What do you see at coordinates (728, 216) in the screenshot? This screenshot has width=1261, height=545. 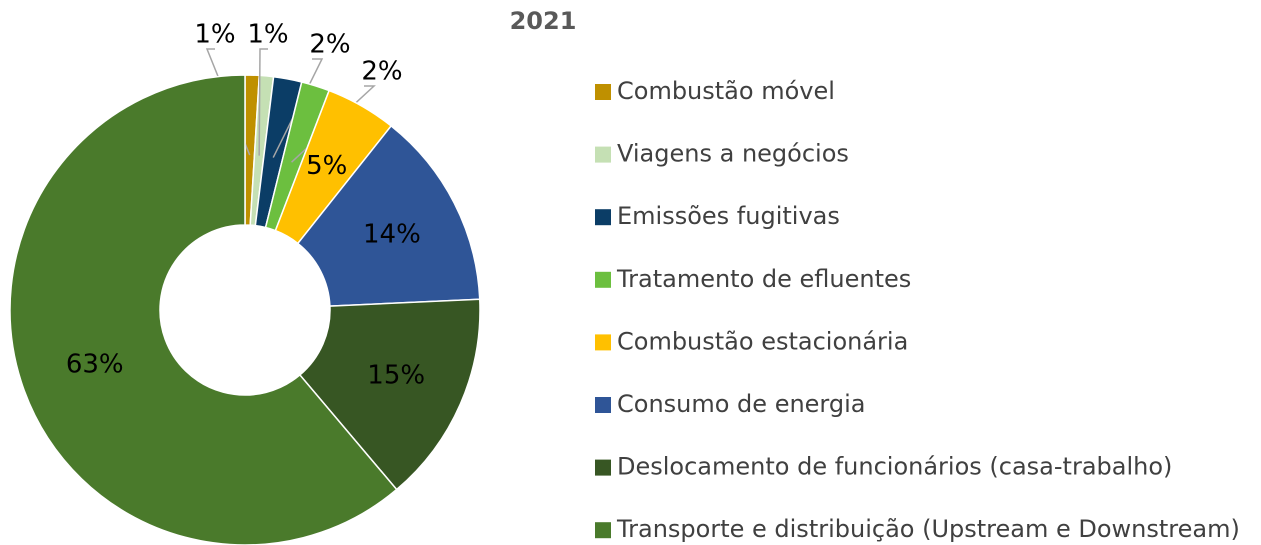 I see `legend-label: Emissões fugitivas` at bounding box center [728, 216].